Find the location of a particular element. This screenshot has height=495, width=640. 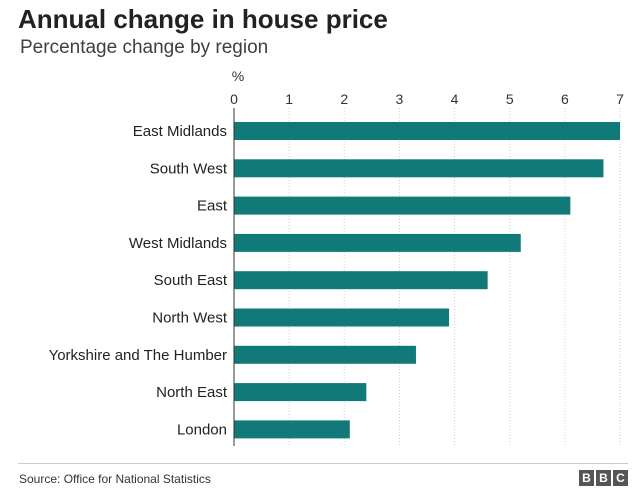

category-label: London is located at coordinates (202, 429).